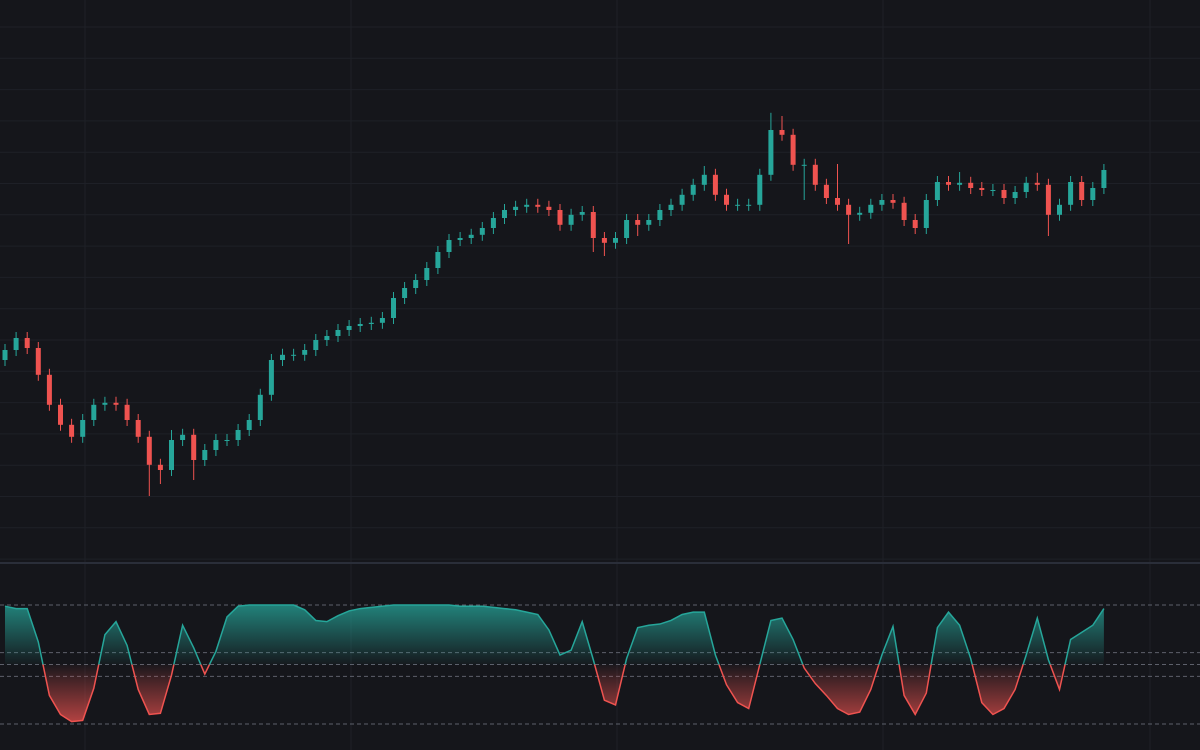  What do you see at coordinates (554, 634) in the screenshot?
I see `oscillator-line-up` at bounding box center [554, 634].